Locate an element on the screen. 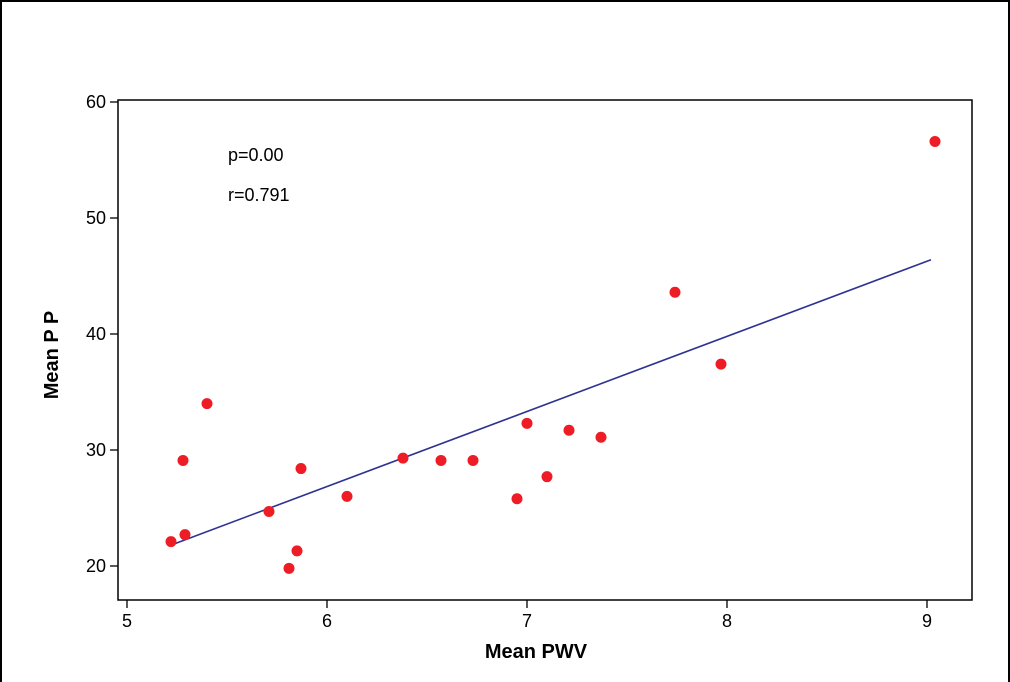  x-tick-label: 5 is located at coordinates (127, 621).